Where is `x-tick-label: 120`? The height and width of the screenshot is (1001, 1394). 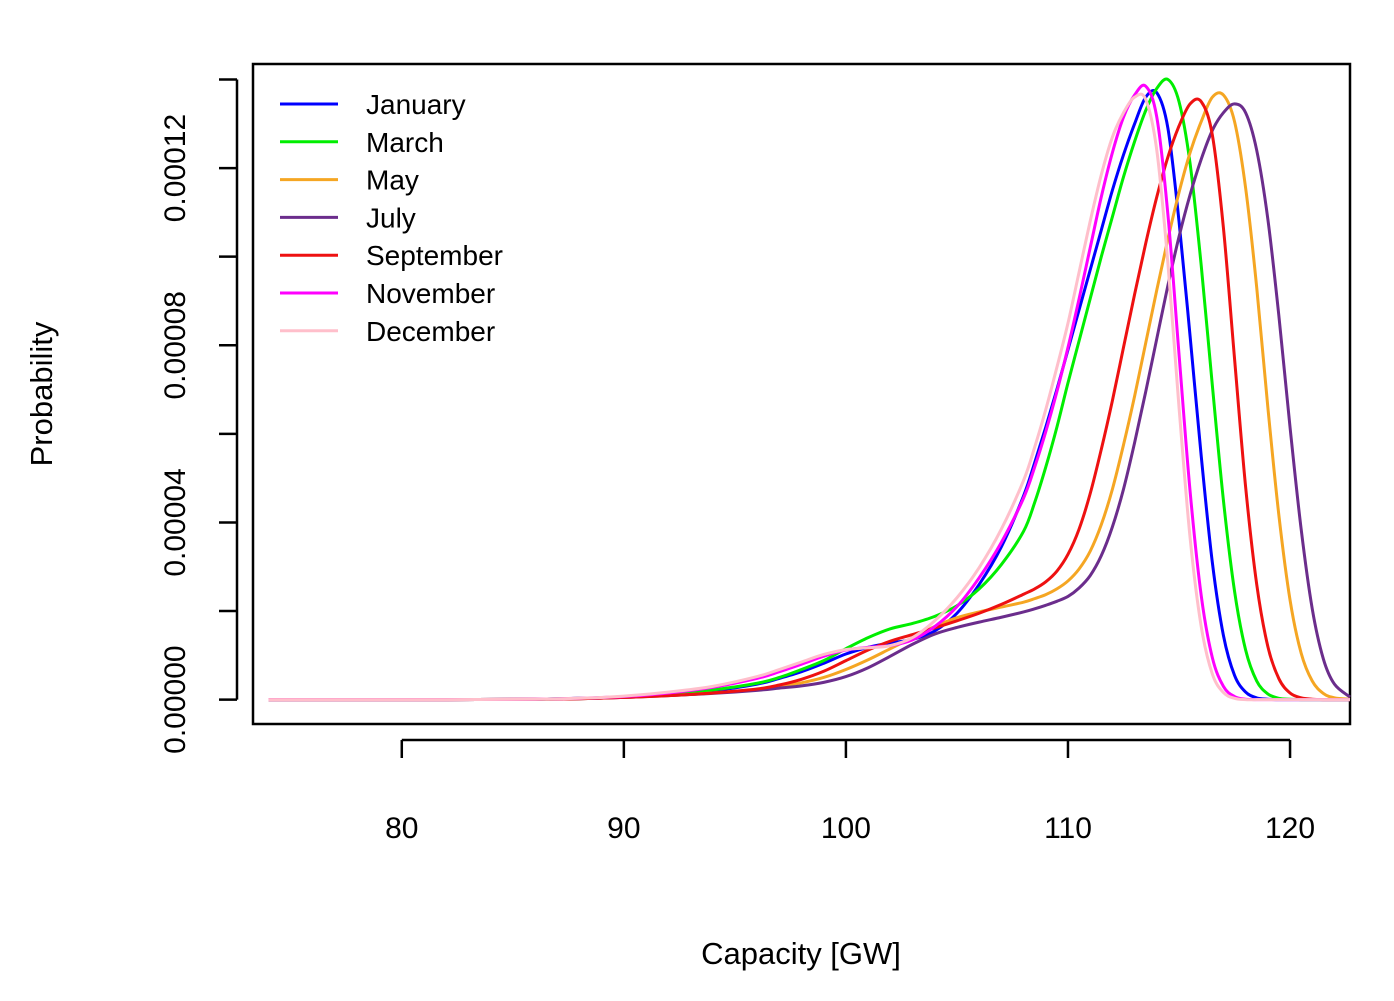 x-tick-label: 120 is located at coordinates (1290, 828).